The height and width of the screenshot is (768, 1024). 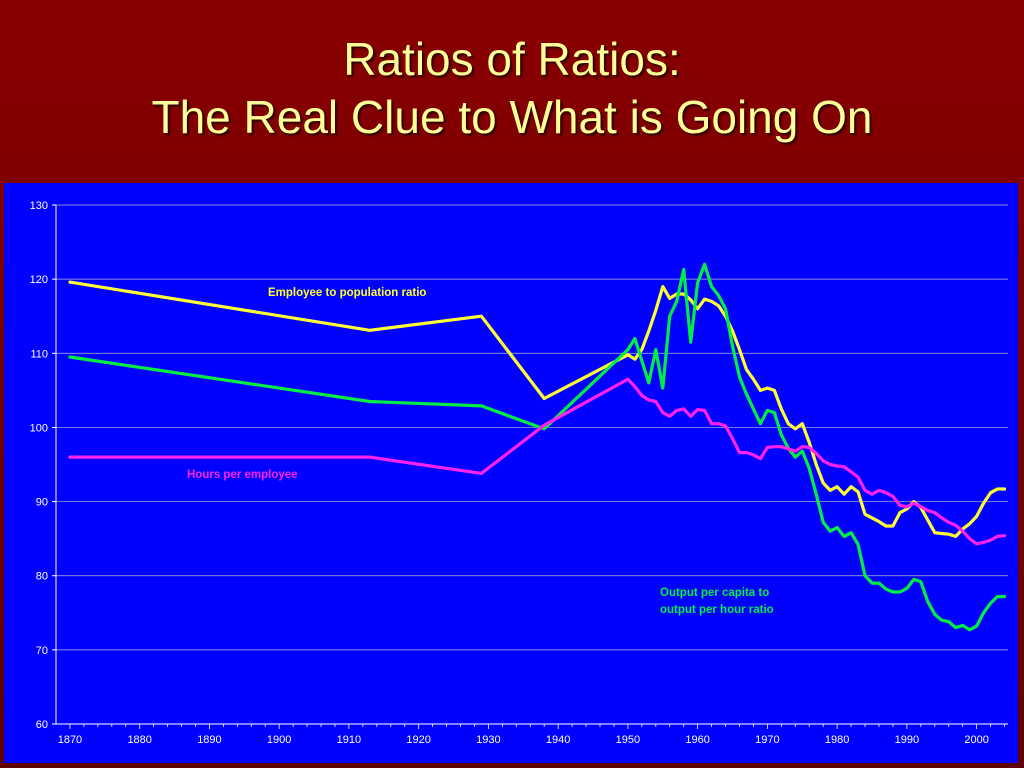 What do you see at coordinates (717, 610) in the screenshot?
I see `output-ratio-label-line-2: output per hour ratio` at bounding box center [717, 610].